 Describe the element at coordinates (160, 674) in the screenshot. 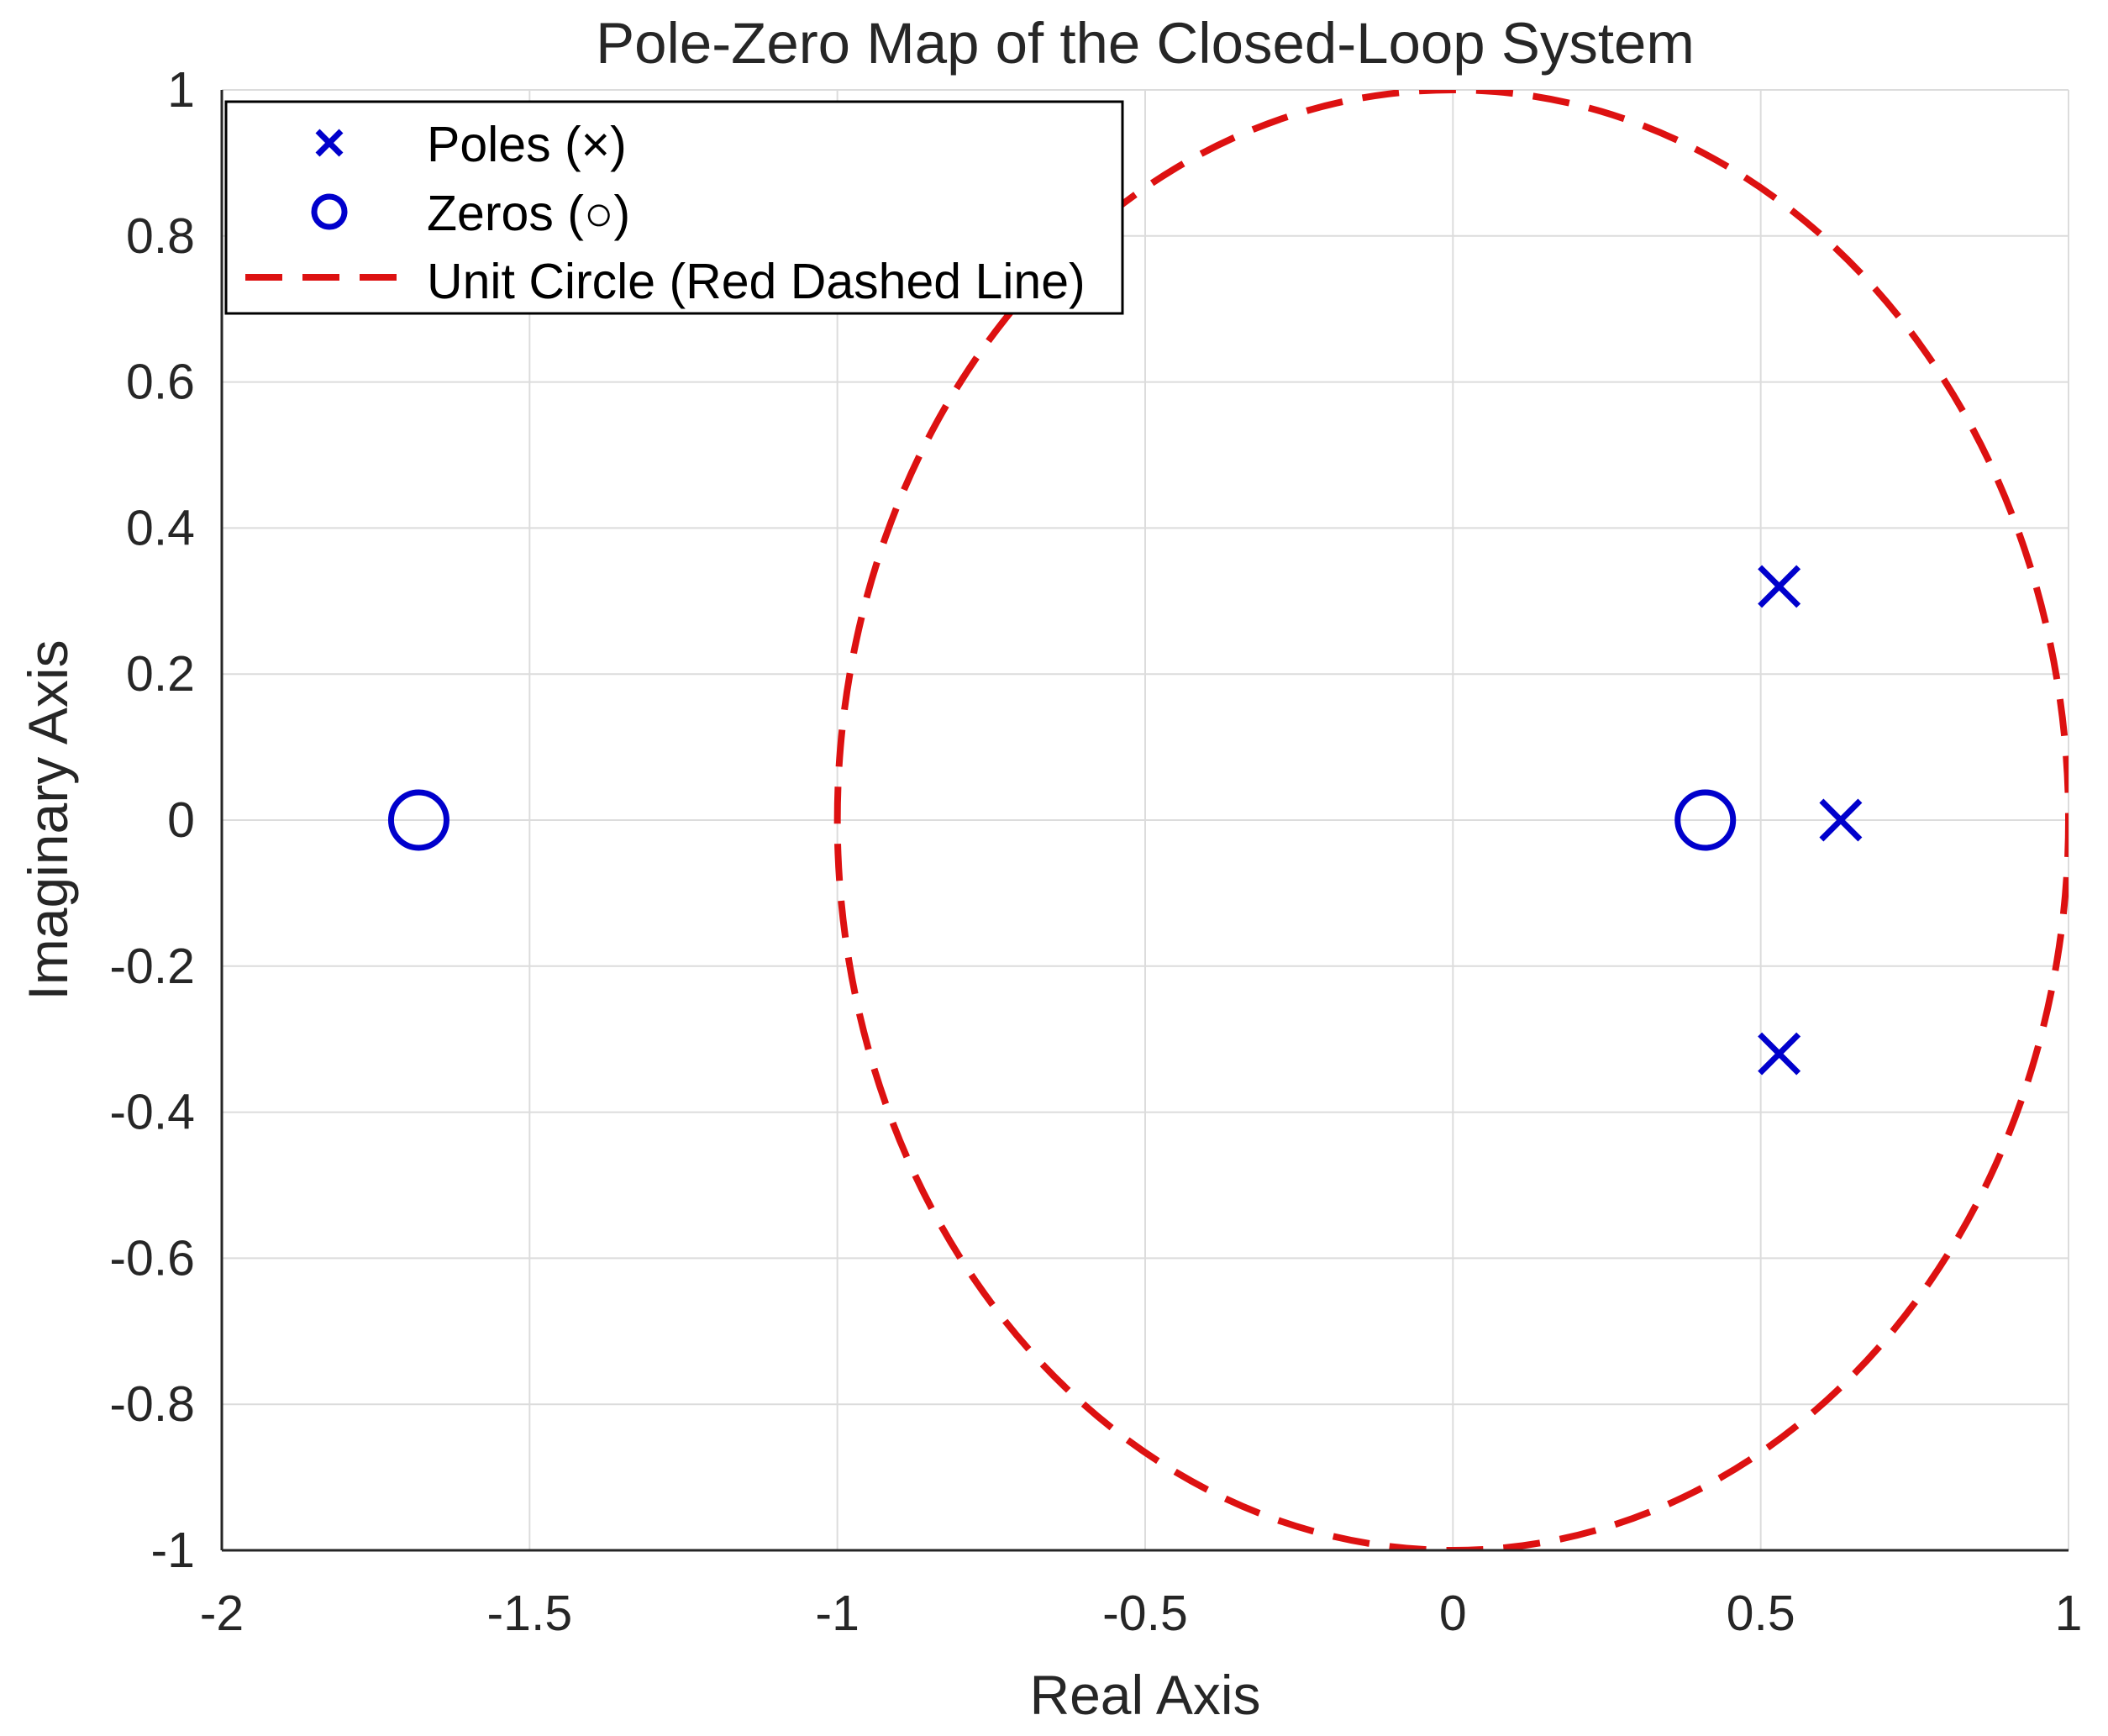

I see `y-tick-label: 0.2` at that location.